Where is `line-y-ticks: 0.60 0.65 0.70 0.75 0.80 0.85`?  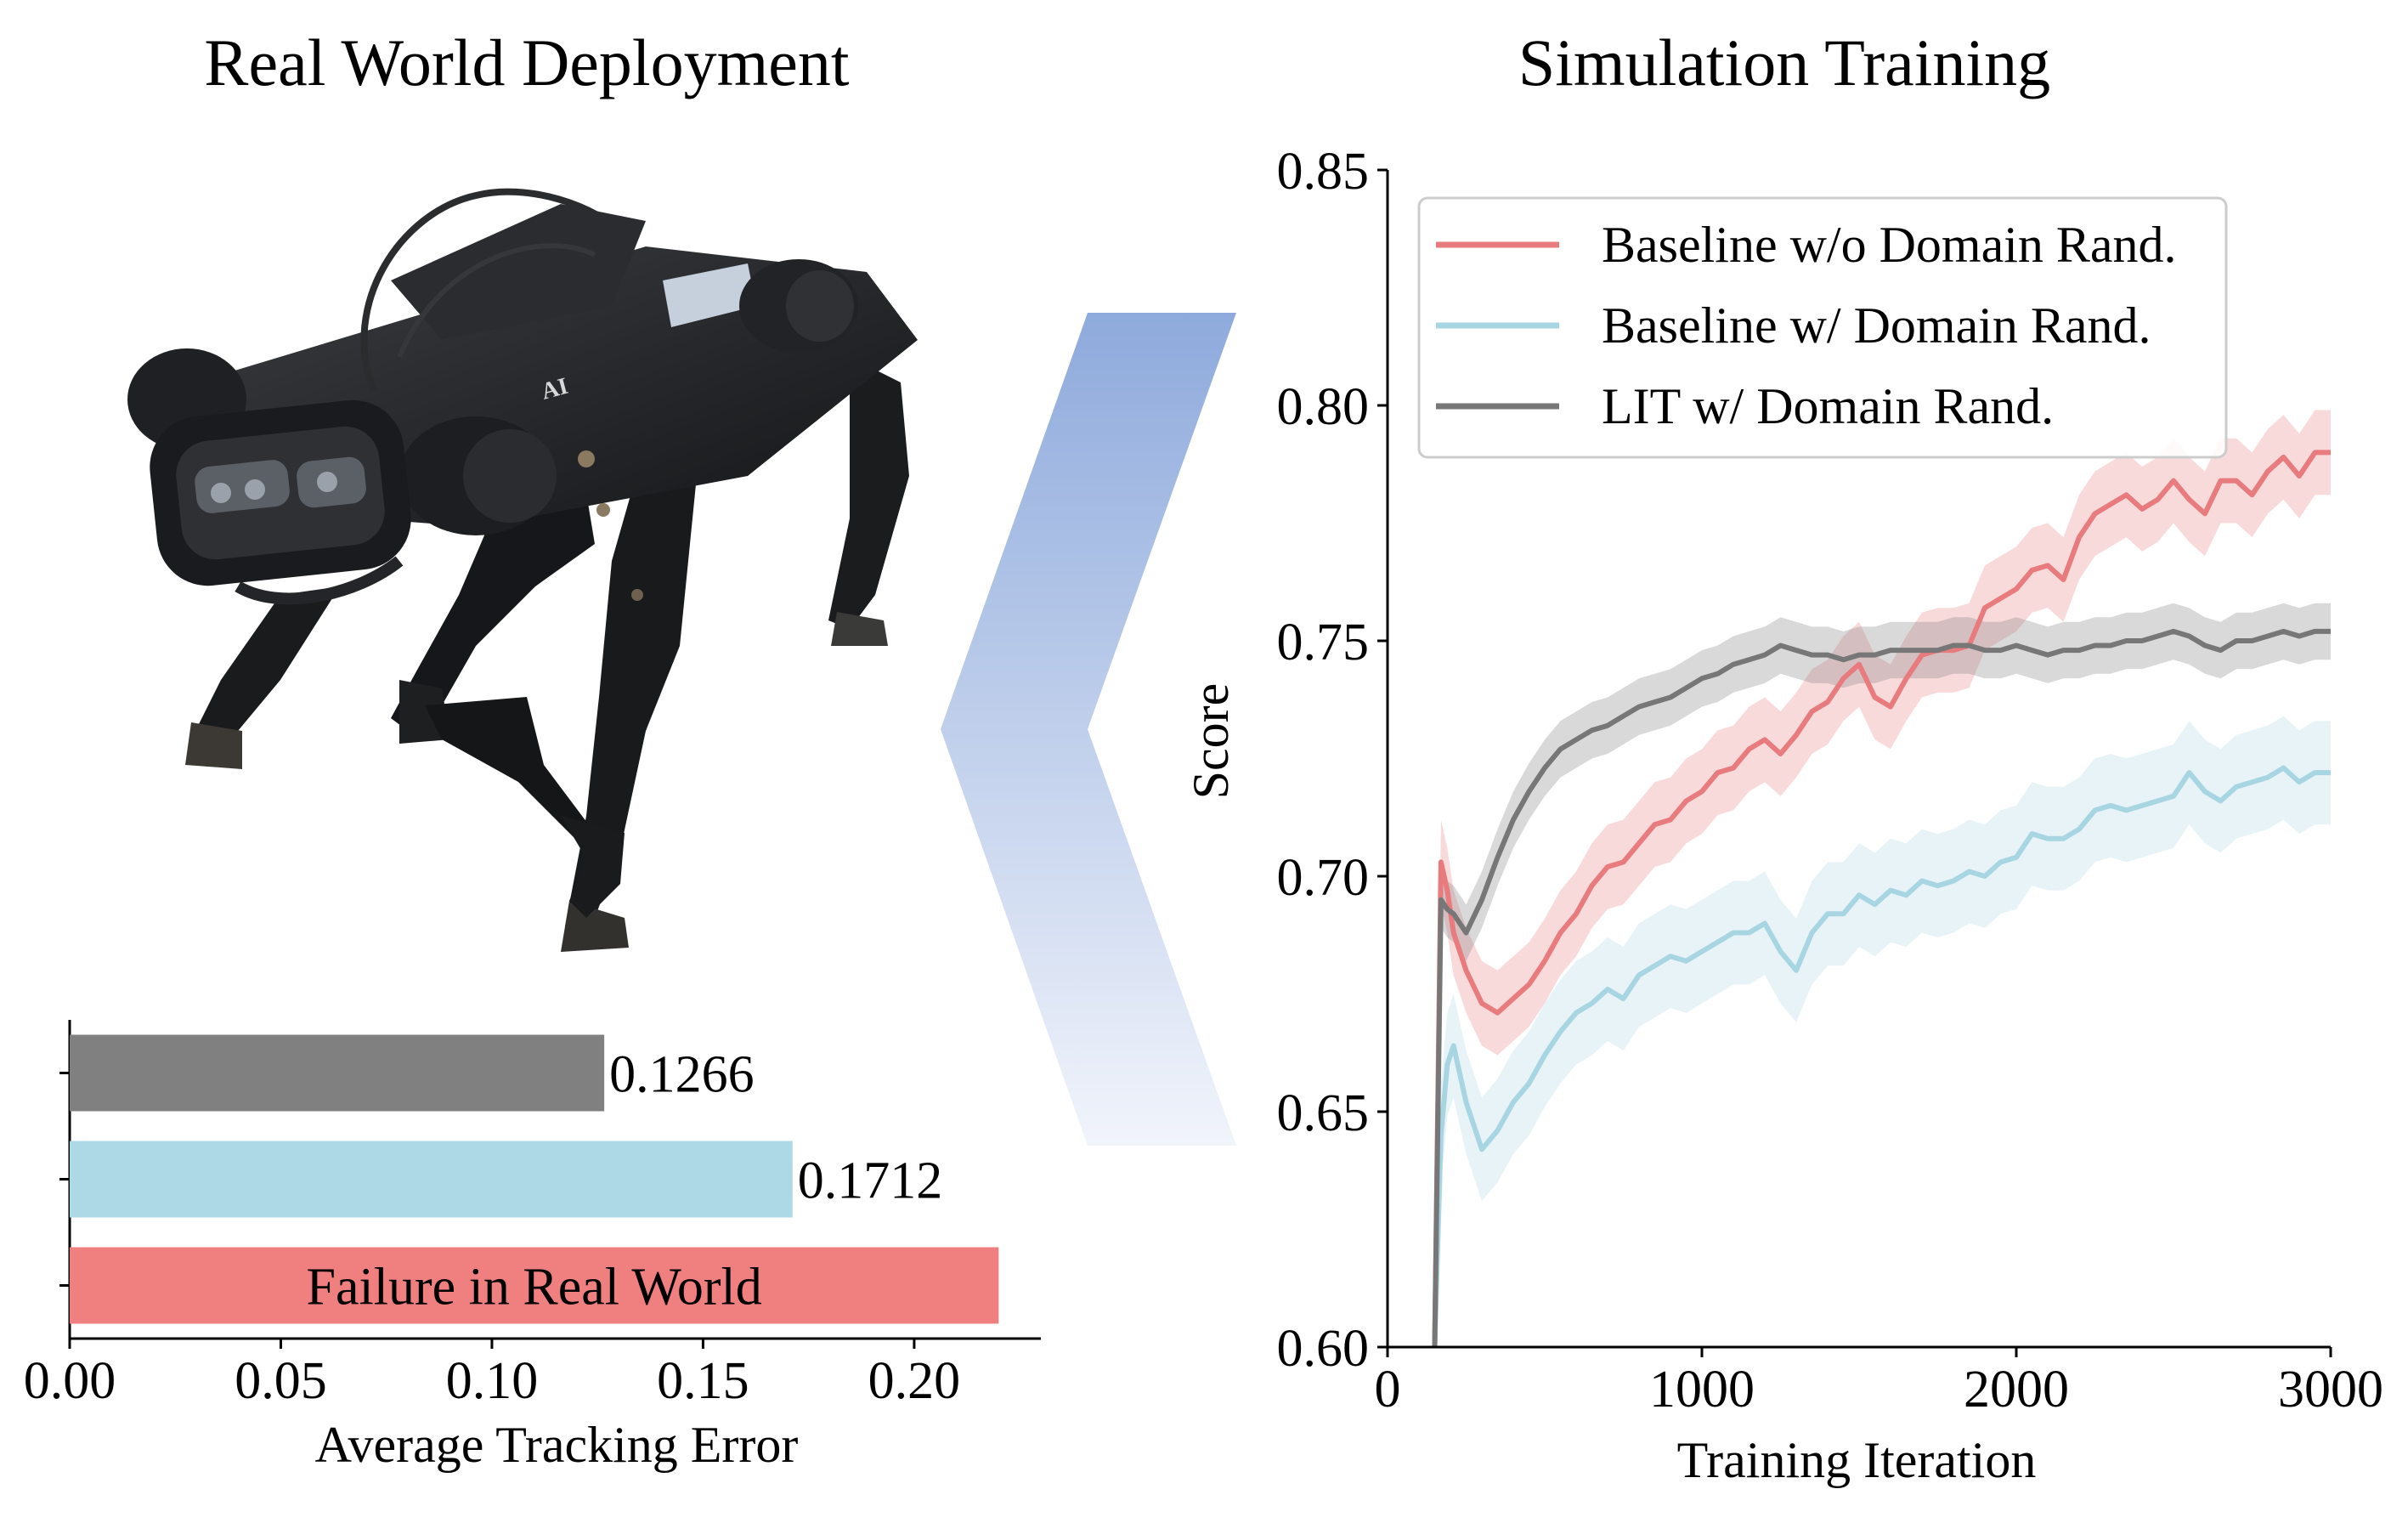
line-y-ticks: 0.60 0.65 0.70 0.75 0.80 0.85 is located at coordinates (1332, 761).